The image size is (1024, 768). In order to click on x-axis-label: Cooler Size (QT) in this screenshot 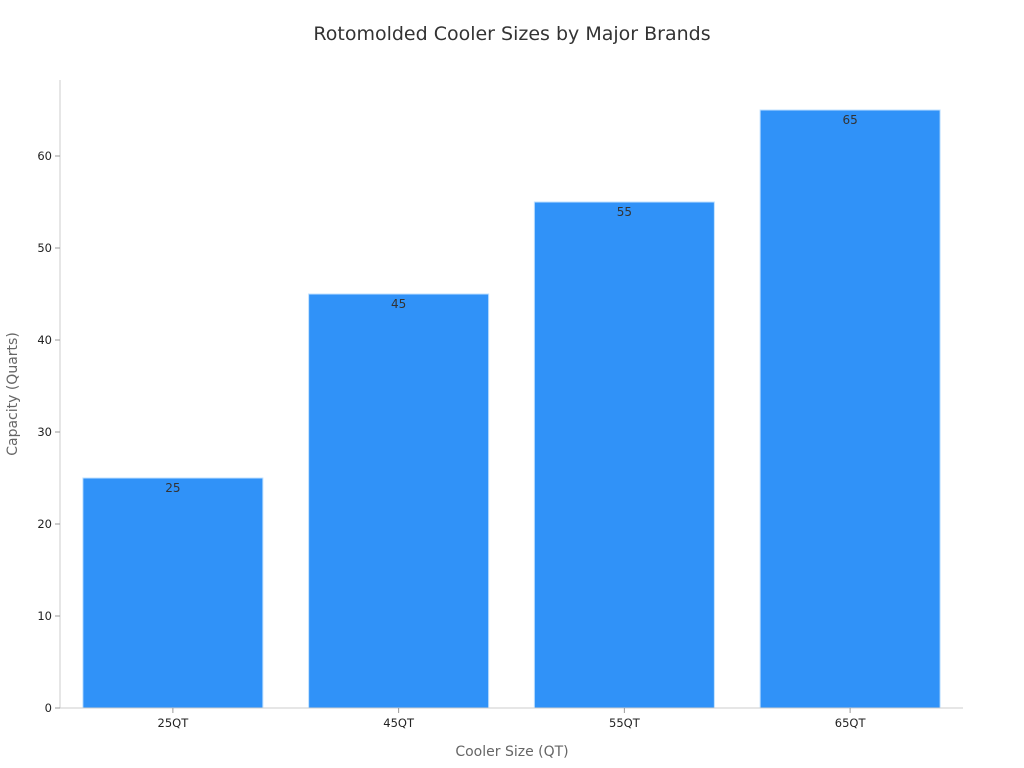, I will do `click(511, 752)`.